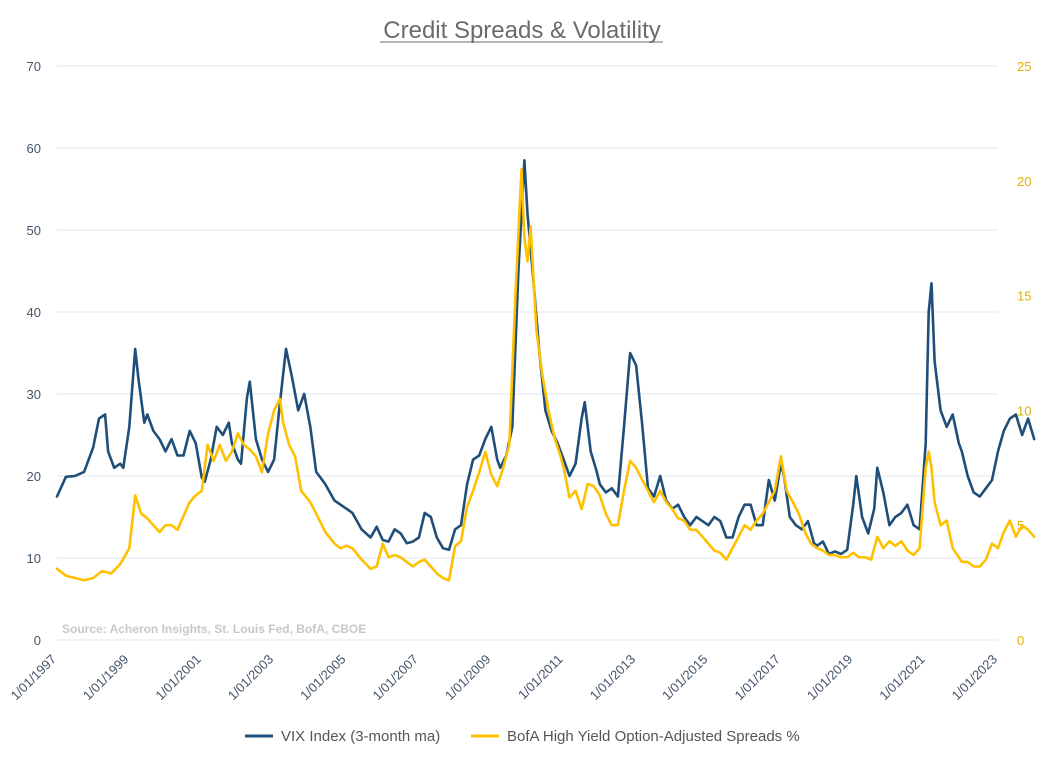 This screenshot has height=767, width=1044. I want to click on x-tick-label: 1/01/2015, so click(685, 678).